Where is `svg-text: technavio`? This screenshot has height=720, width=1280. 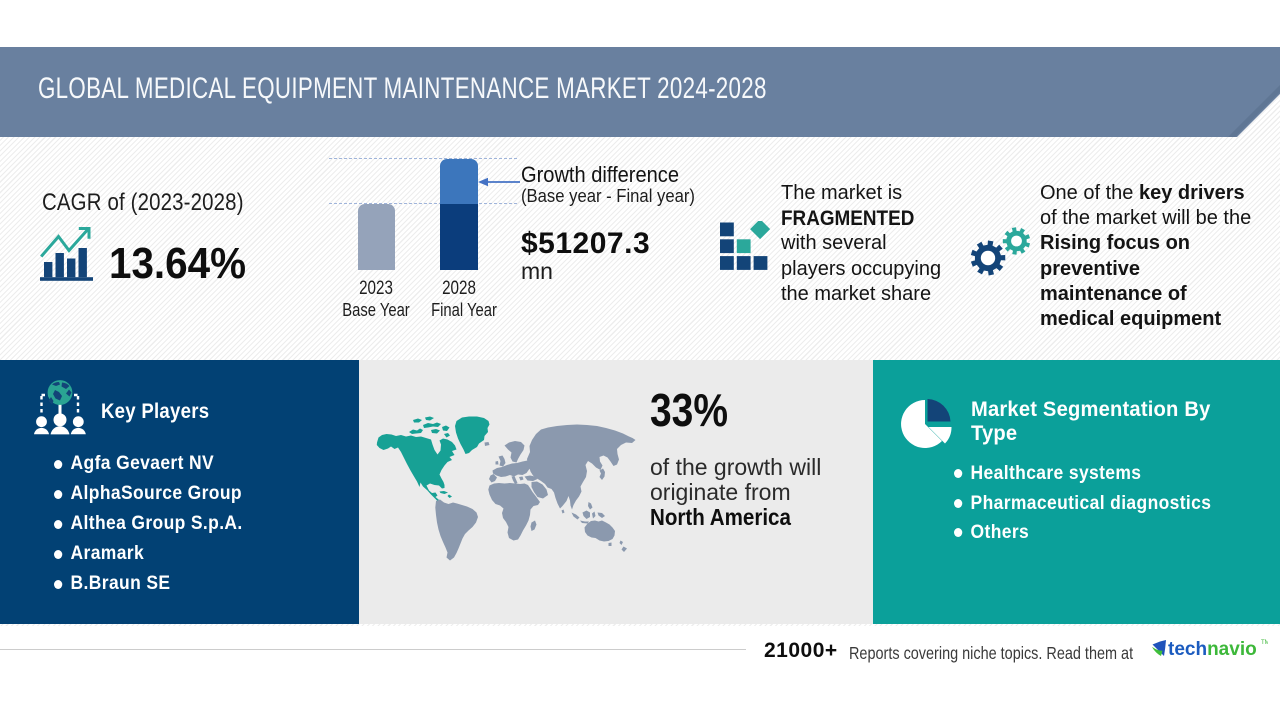 svg-text: technavio is located at coordinates (1212, 649).